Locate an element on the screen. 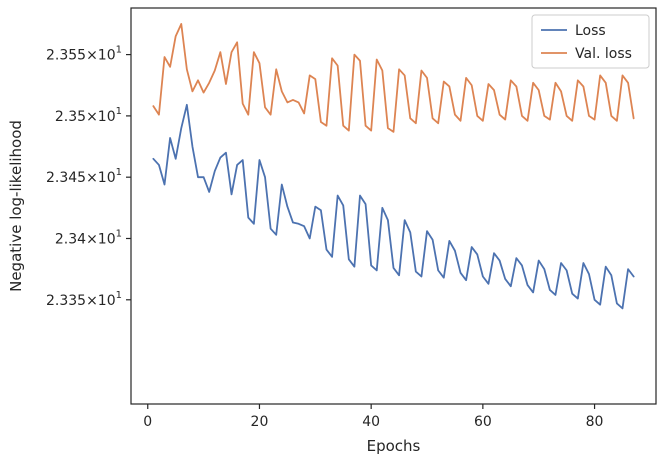 The height and width of the screenshot is (463, 667). legend-box is located at coordinates (590, 41).